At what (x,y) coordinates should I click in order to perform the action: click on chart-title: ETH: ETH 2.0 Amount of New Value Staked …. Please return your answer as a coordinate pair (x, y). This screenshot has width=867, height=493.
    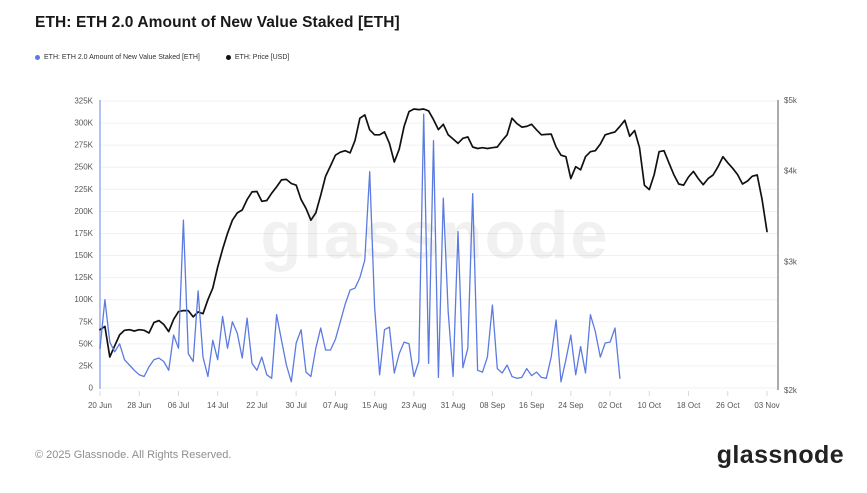
    Looking at the image, I should click on (217, 22).